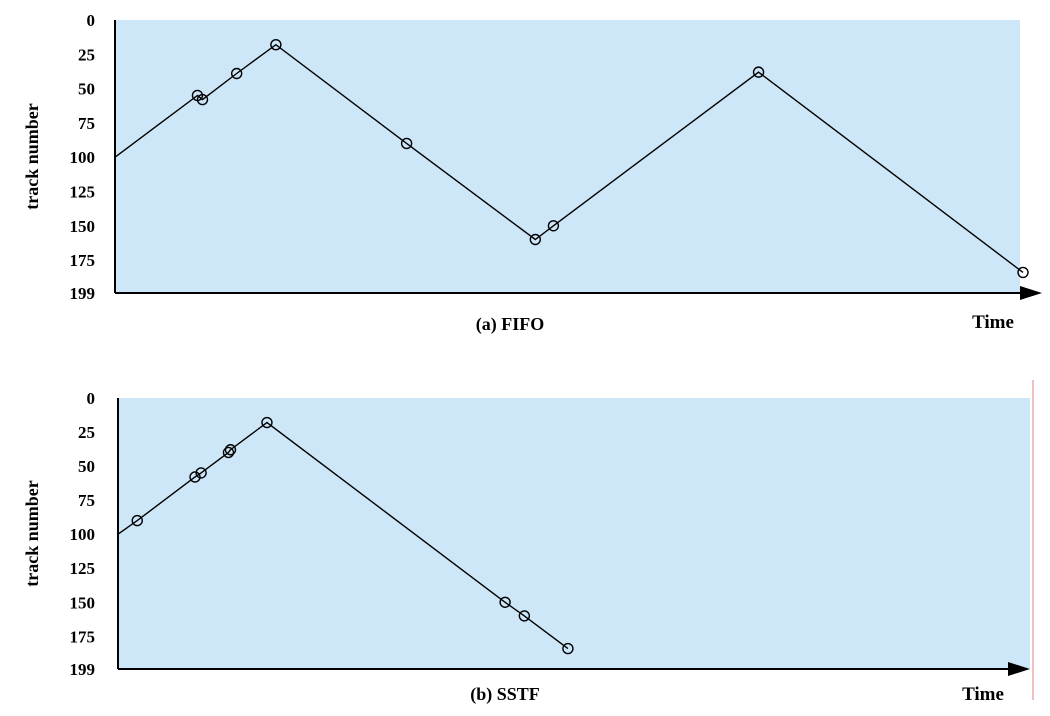  What do you see at coordinates (505, 694) in the screenshot?
I see `chart-caption: (b) SSTF` at bounding box center [505, 694].